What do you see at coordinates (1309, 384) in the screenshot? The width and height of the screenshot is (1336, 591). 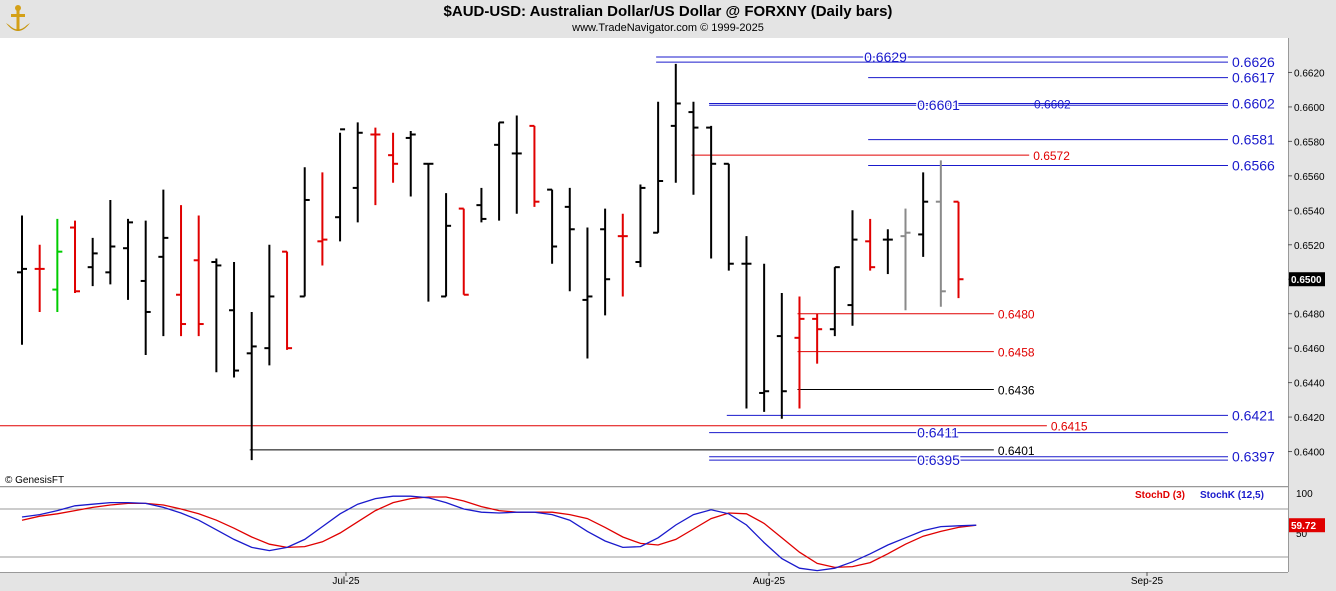 I see `y-tick-label: 0.6440` at bounding box center [1309, 384].